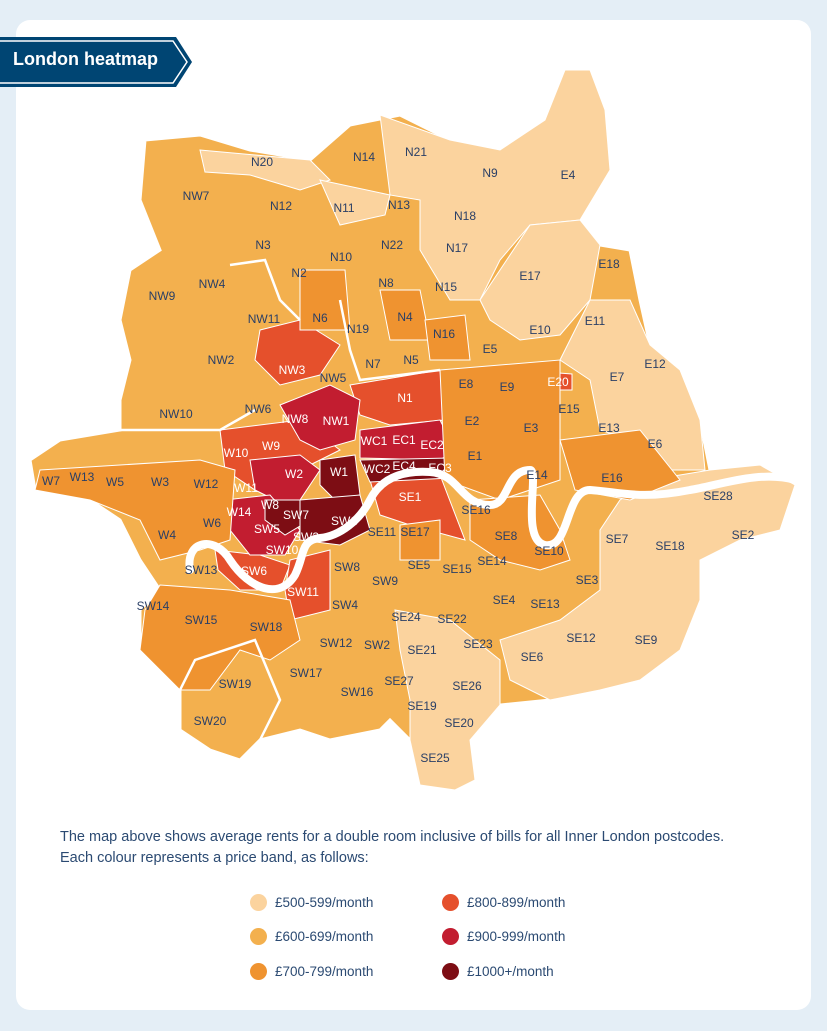 The image size is (827, 1031). I want to click on district-label-n6: N6, so click(320, 318).